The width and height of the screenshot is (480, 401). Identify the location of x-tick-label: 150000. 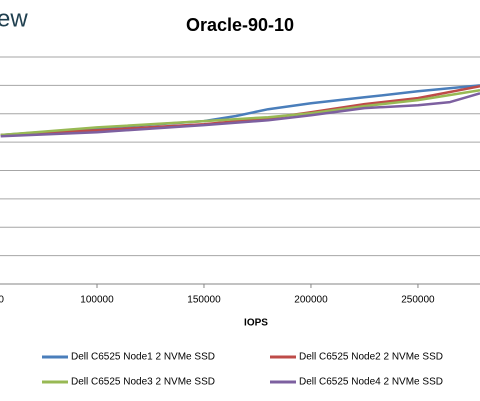
(204, 300).